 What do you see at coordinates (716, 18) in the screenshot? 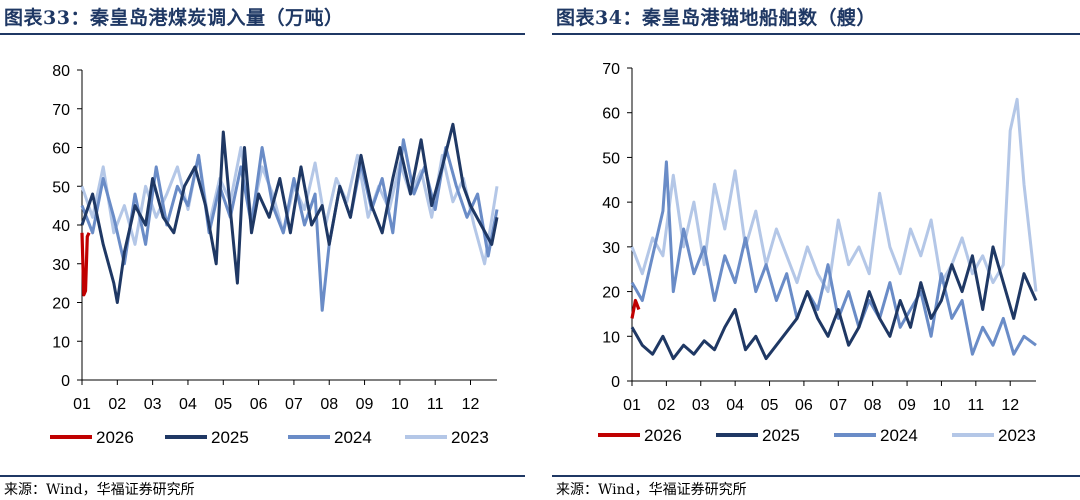
I see `chart-title: 图表34：秦皇岛港锚地船舶数（艘）` at bounding box center [716, 18].